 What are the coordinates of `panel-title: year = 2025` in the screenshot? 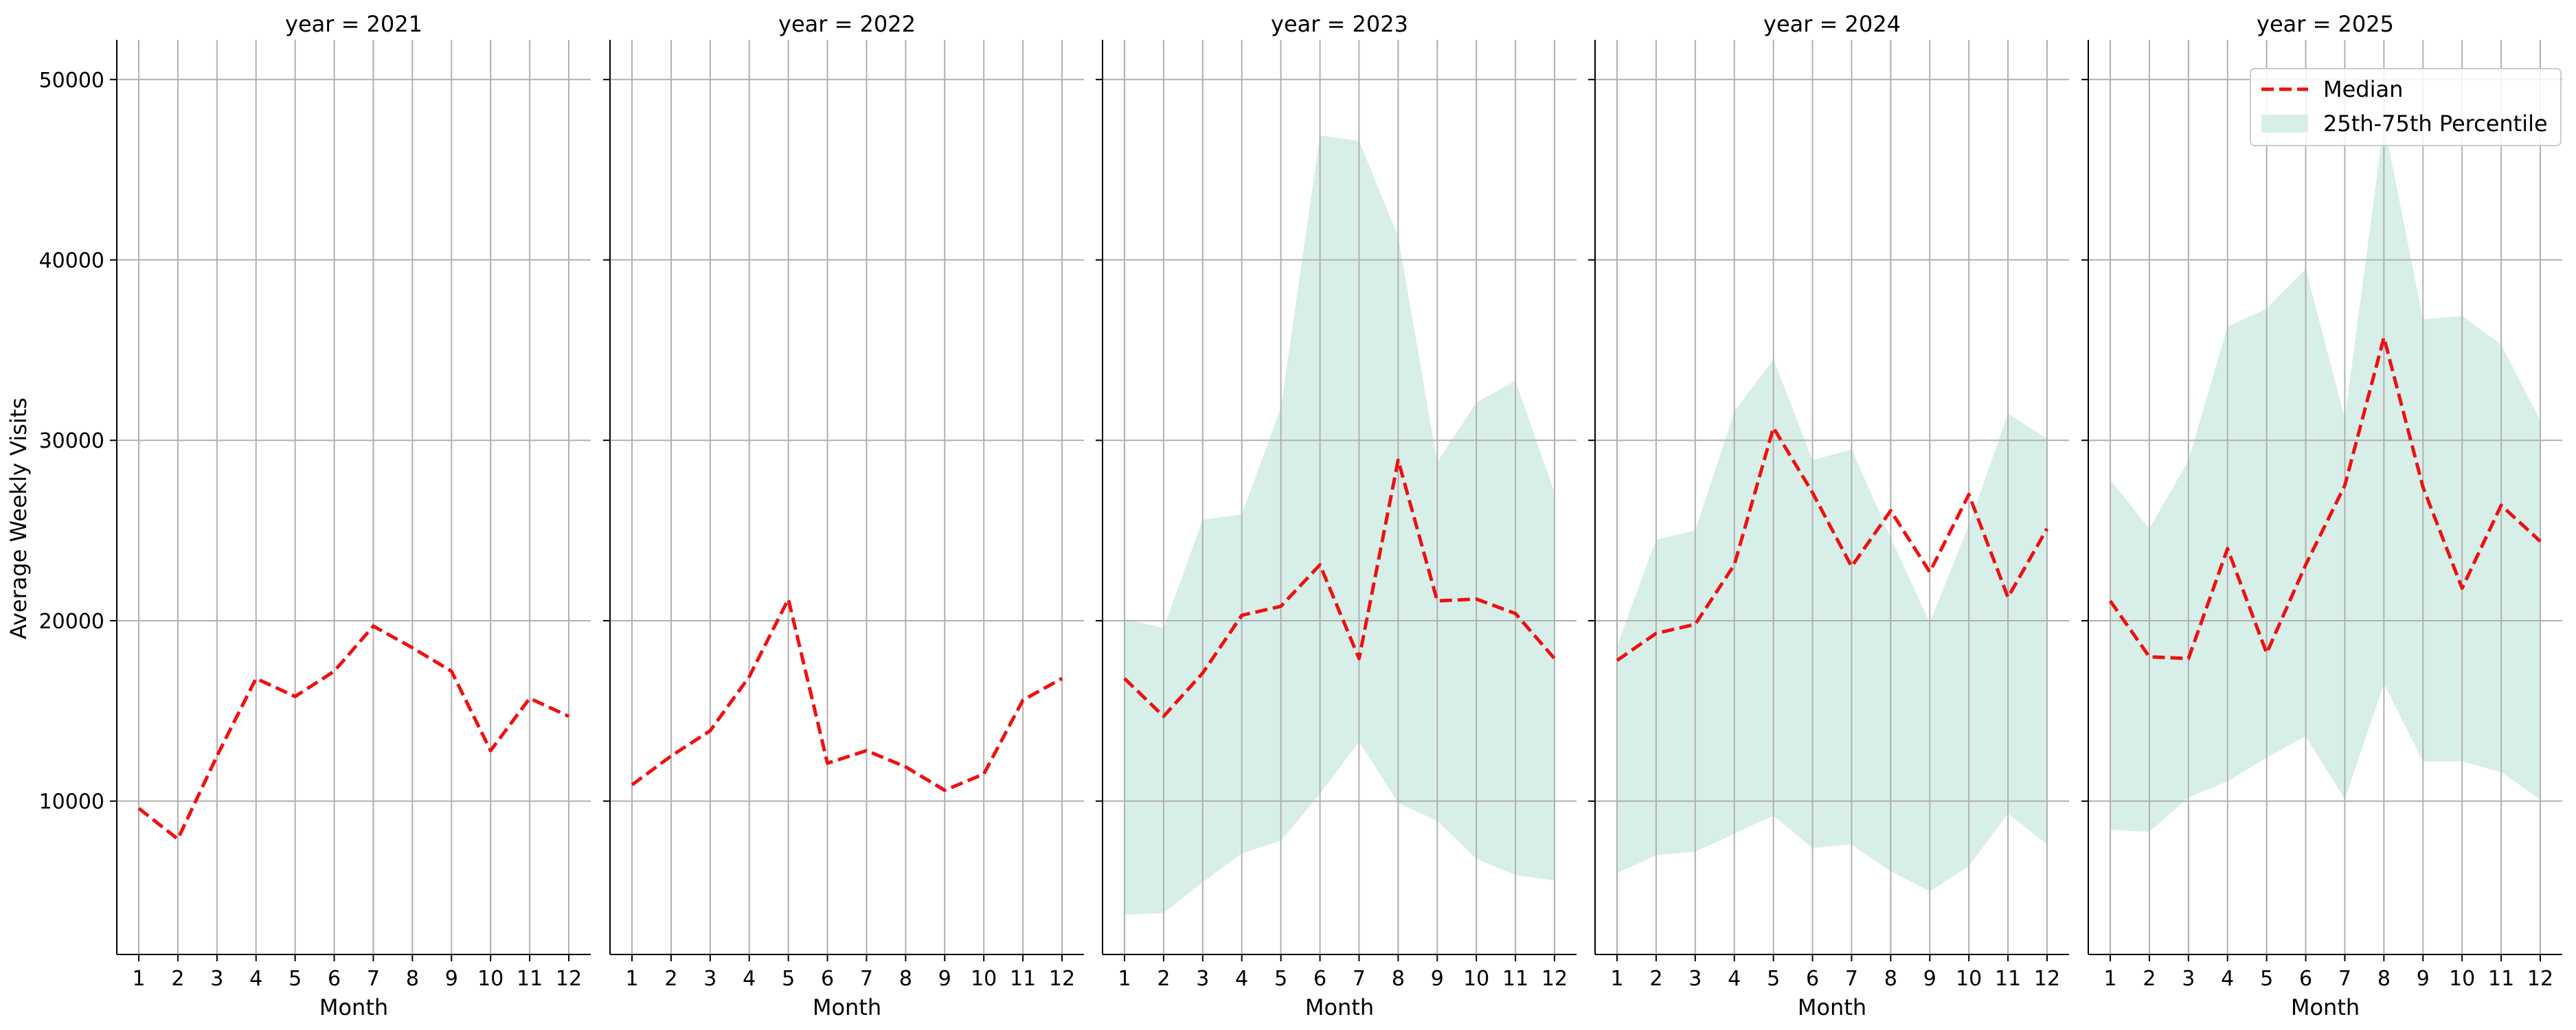 It's located at (2325, 24).